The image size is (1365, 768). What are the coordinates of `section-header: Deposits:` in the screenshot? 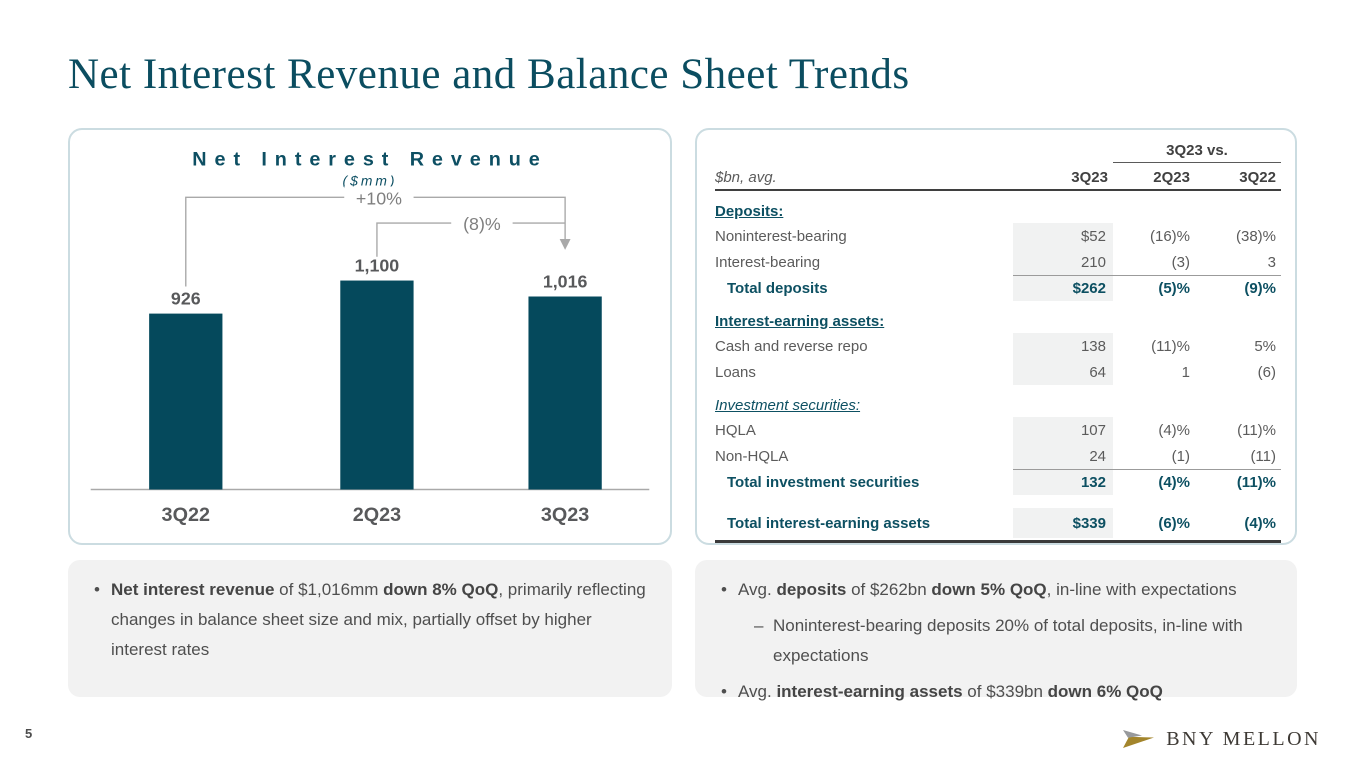 It's located at (749, 211).